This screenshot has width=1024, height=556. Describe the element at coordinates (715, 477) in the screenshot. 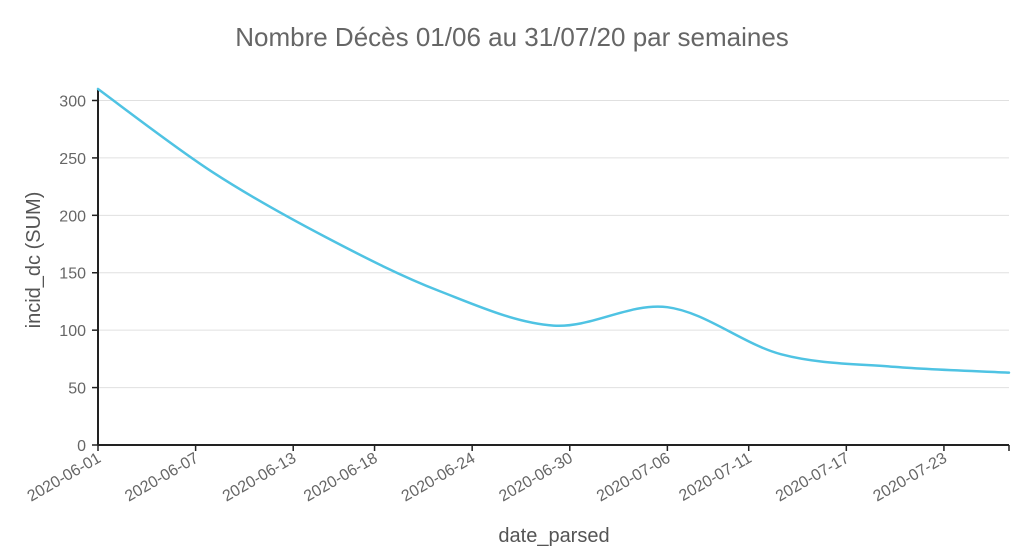

I see `x-tick-label: 2020-07-11` at that location.